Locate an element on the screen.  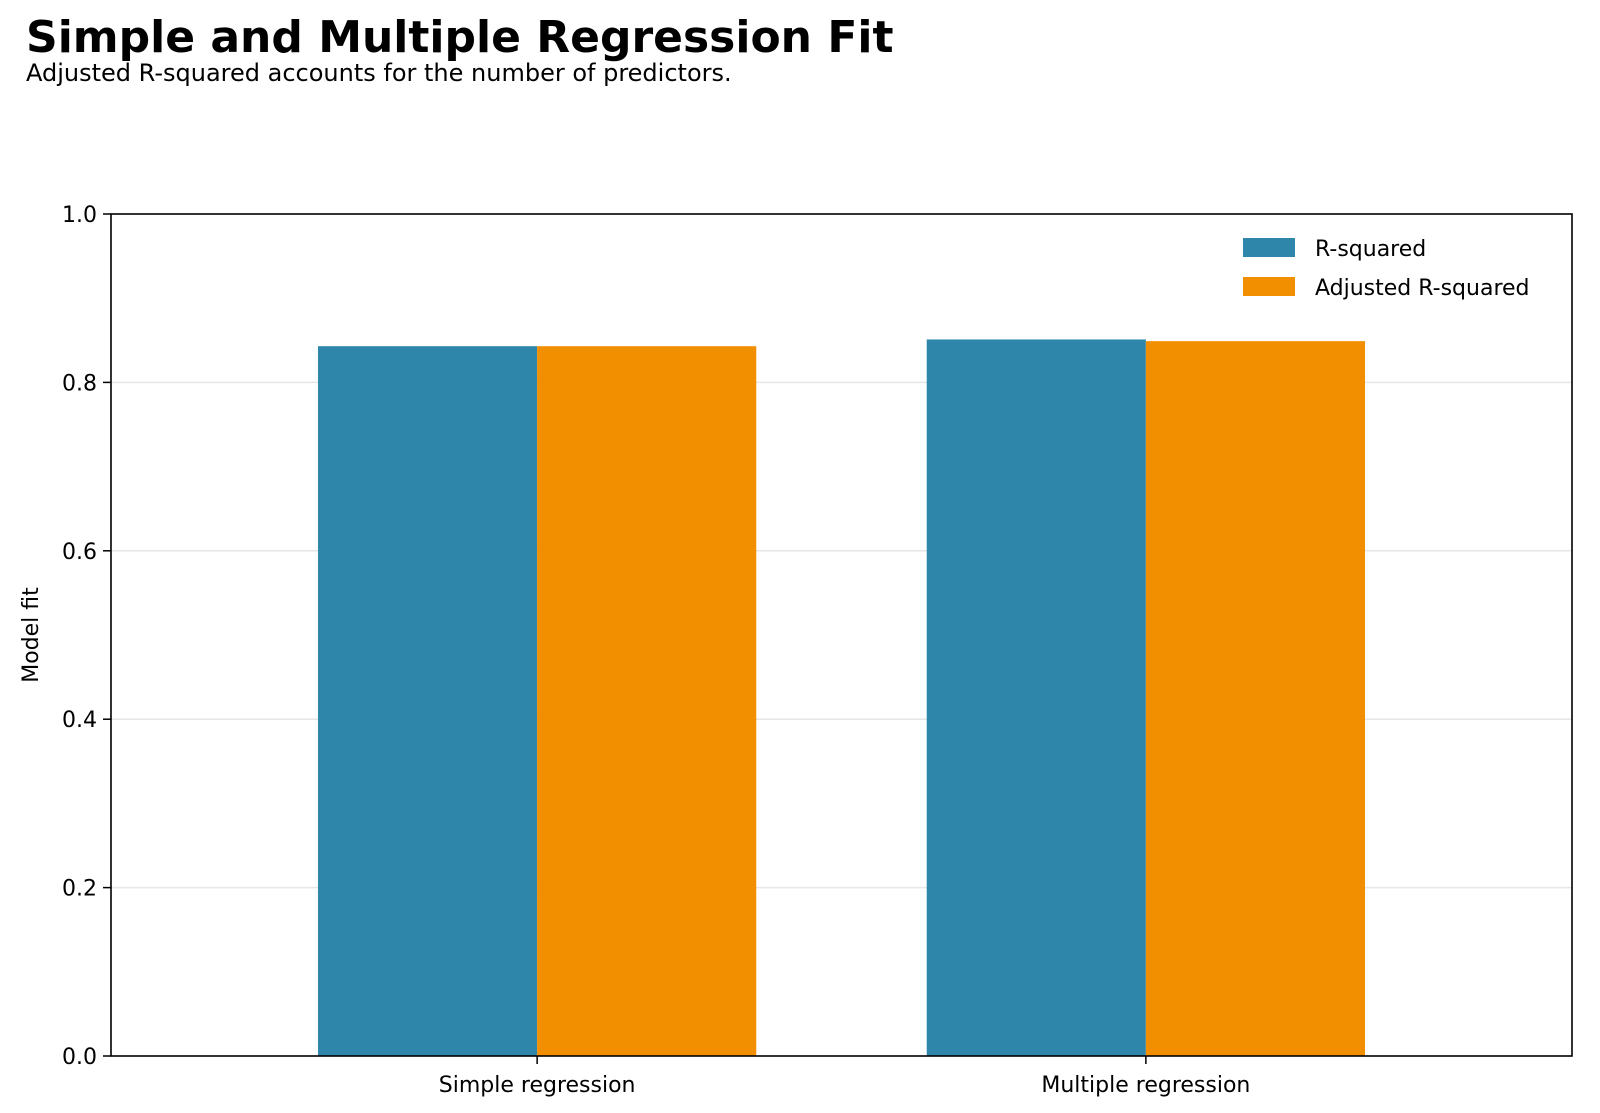
y-tick-label: 0.6 is located at coordinates (79, 552).